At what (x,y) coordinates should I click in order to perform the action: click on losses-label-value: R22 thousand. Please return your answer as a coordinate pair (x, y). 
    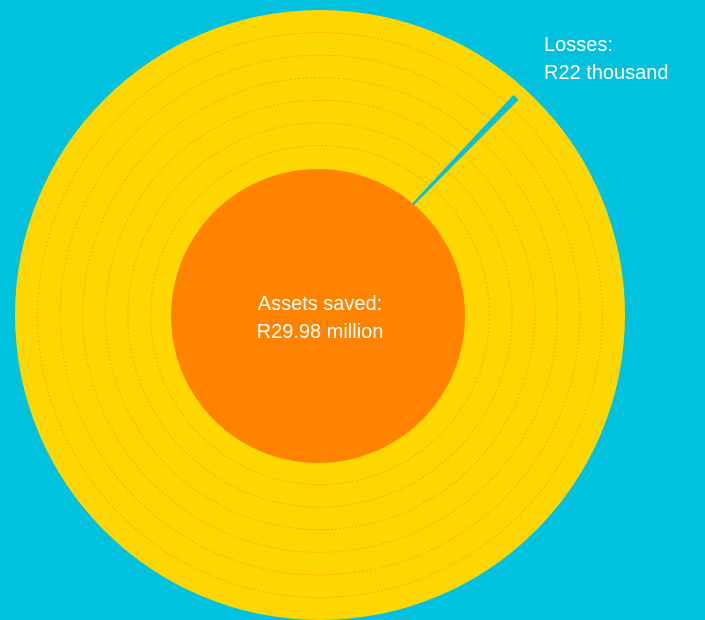
    Looking at the image, I should click on (606, 73).